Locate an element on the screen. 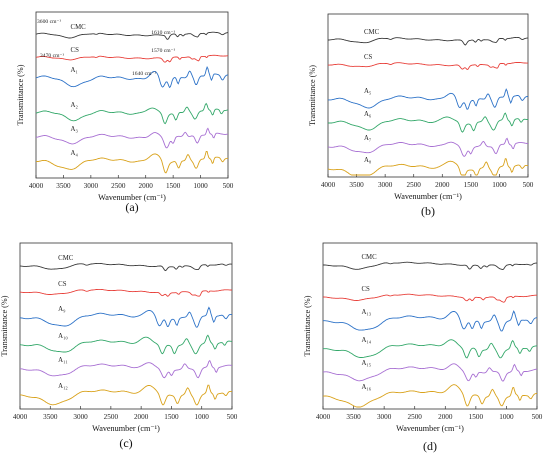  series-label: A₁₅ is located at coordinates (367, 363).